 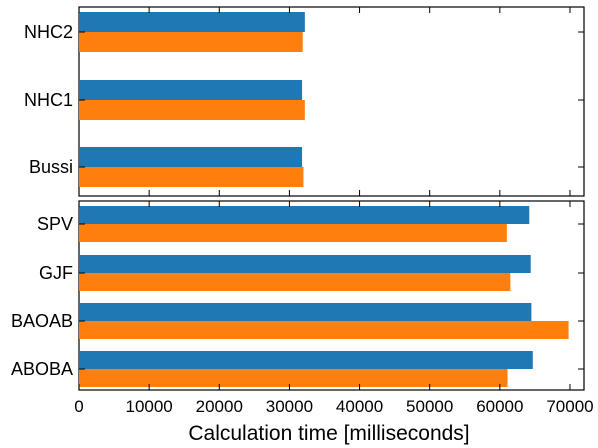 I want to click on category-label-spv: SPV, so click(x=55, y=224).